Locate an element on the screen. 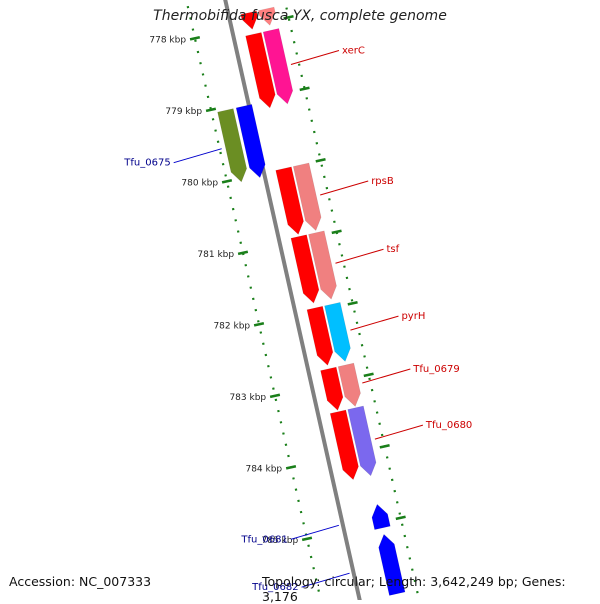 The height and width of the screenshot is (604, 600). feature-label-Tfu_0681: Tfu_0681 is located at coordinates (263, 539).